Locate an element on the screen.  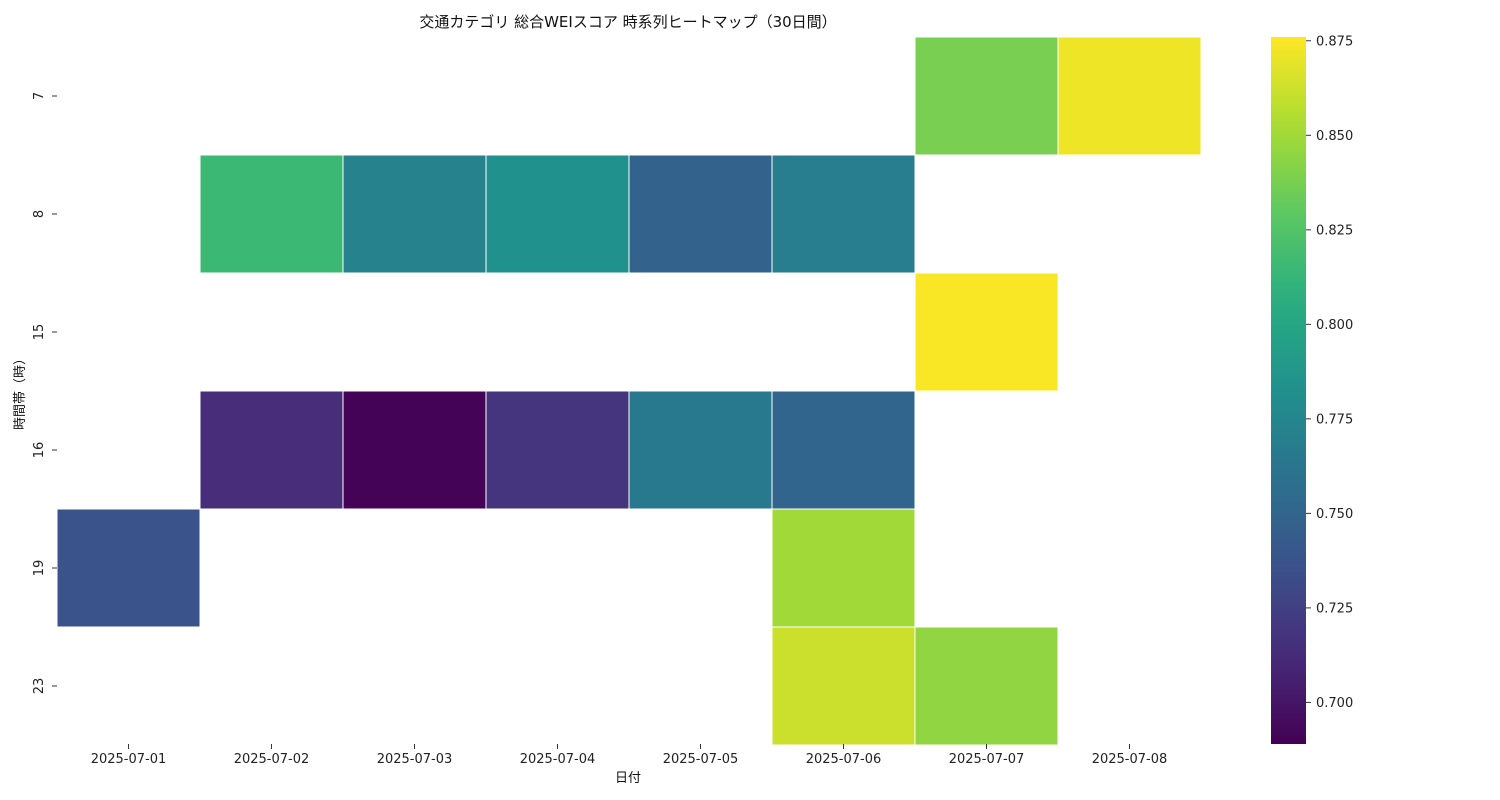
y-tick-label: 19 is located at coordinates (39, 568).